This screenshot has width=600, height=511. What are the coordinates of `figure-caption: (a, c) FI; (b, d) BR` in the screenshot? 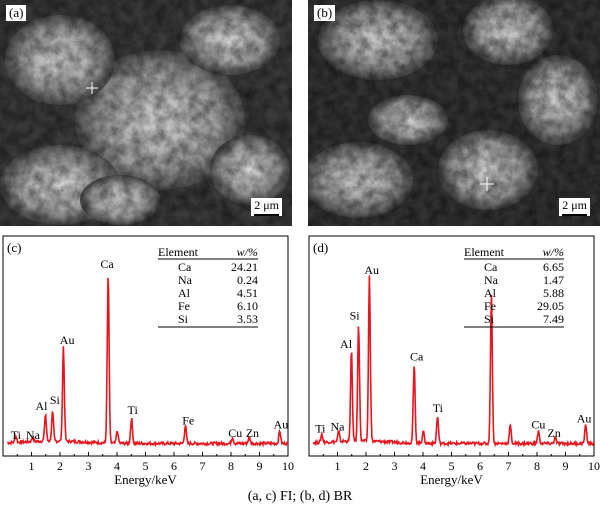 It's located at (300, 496).